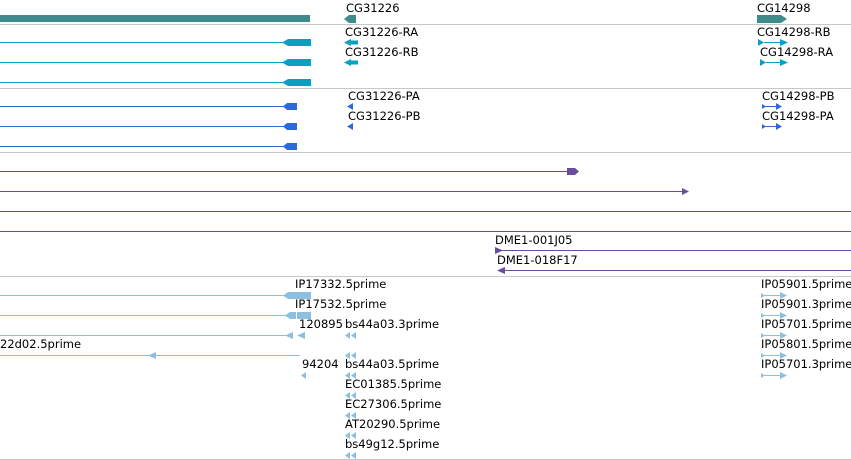 The height and width of the screenshot is (460, 851). What do you see at coordinates (341, 284) in the screenshot?
I see `est-label: IP17332.5prime` at bounding box center [341, 284].